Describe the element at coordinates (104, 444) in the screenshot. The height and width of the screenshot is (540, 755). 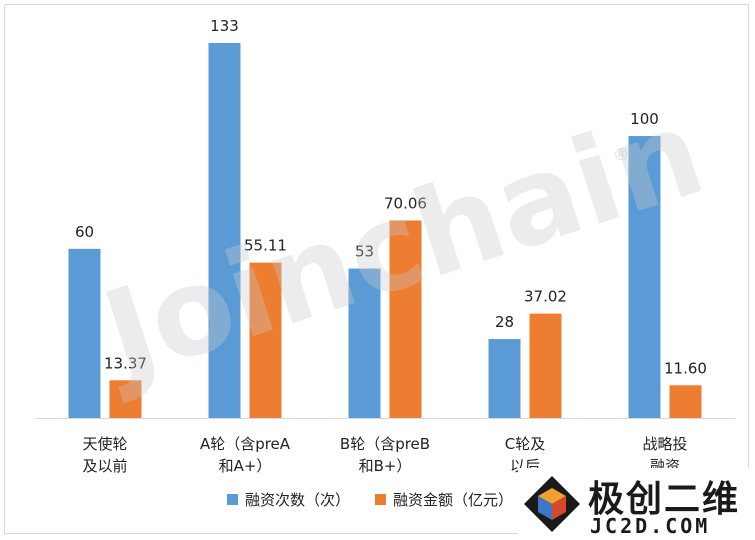
I see `category-label-1-line1: 天使轮` at that location.